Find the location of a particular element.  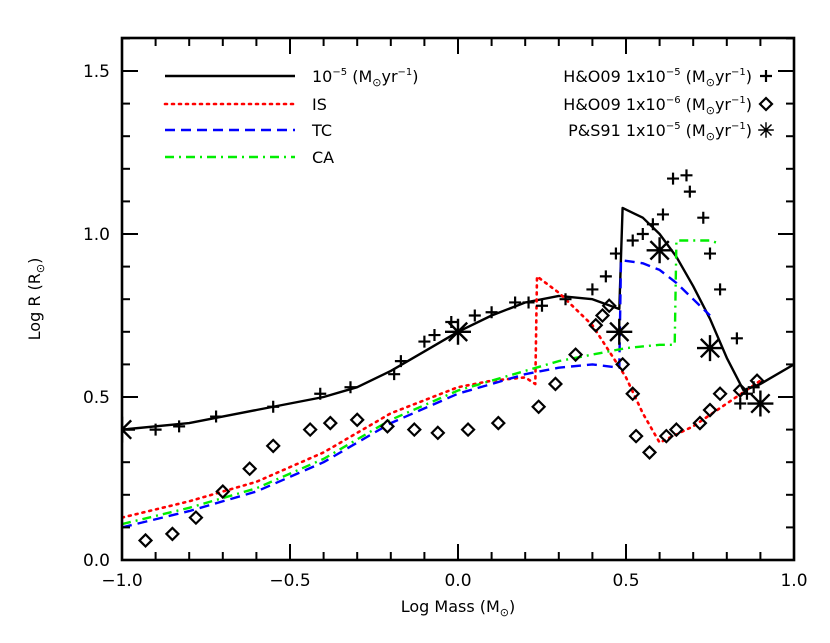

x-axis-title: Log Mass (M⊙) is located at coordinates (458, 608).